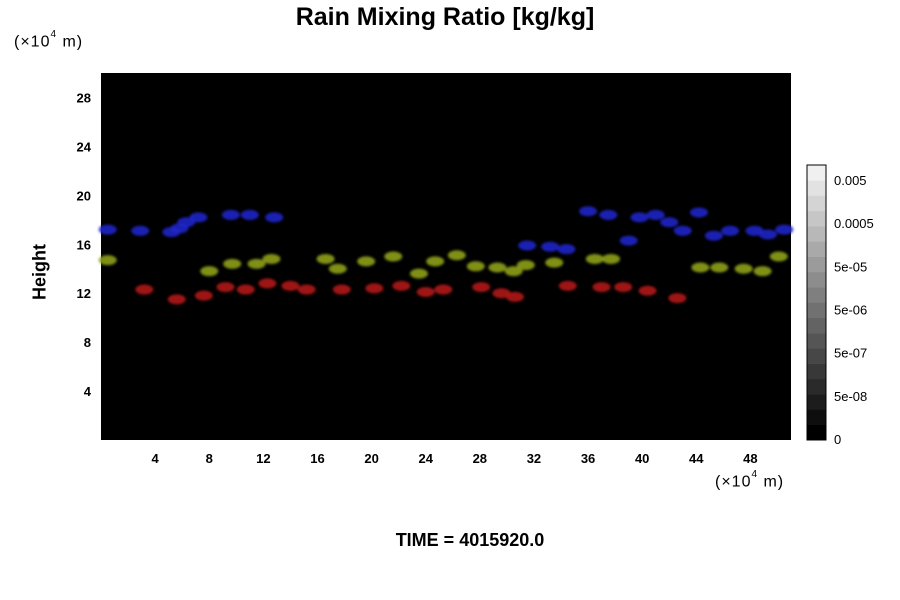 The image size is (900, 600). What do you see at coordinates (750, 458) in the screenshot?
I see `x-tick-label: 48` at bounding box center [750, 458].